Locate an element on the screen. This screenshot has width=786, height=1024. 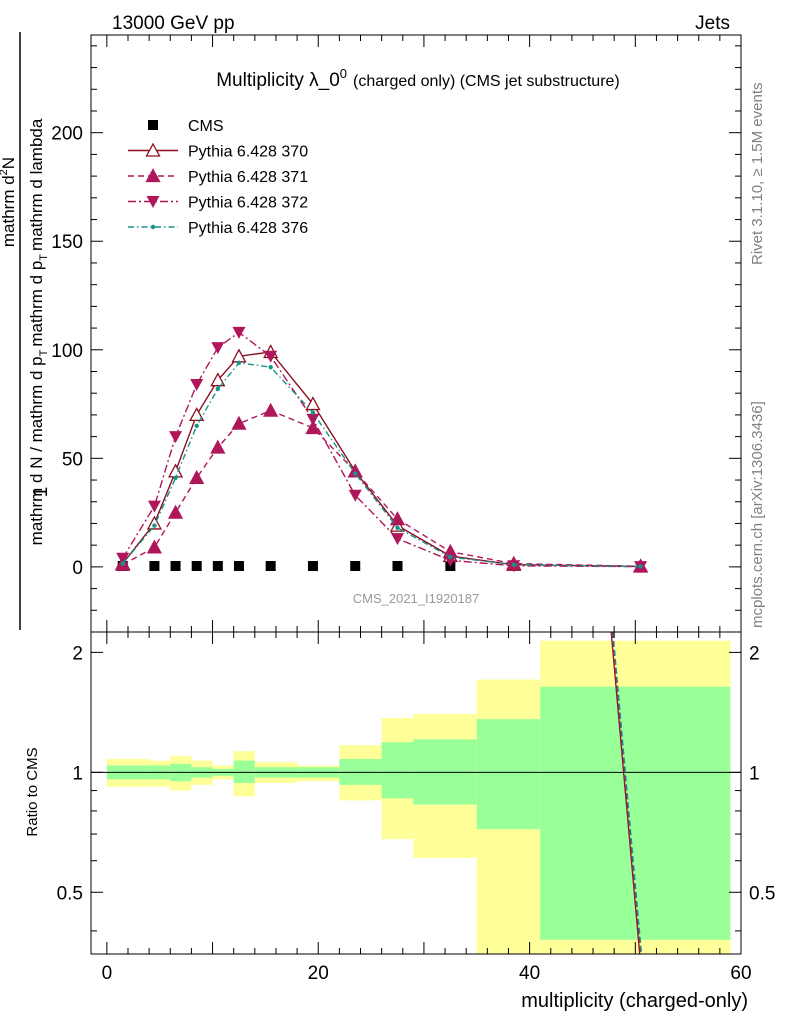
header-right: Jets is located at coordinates (712, 23).